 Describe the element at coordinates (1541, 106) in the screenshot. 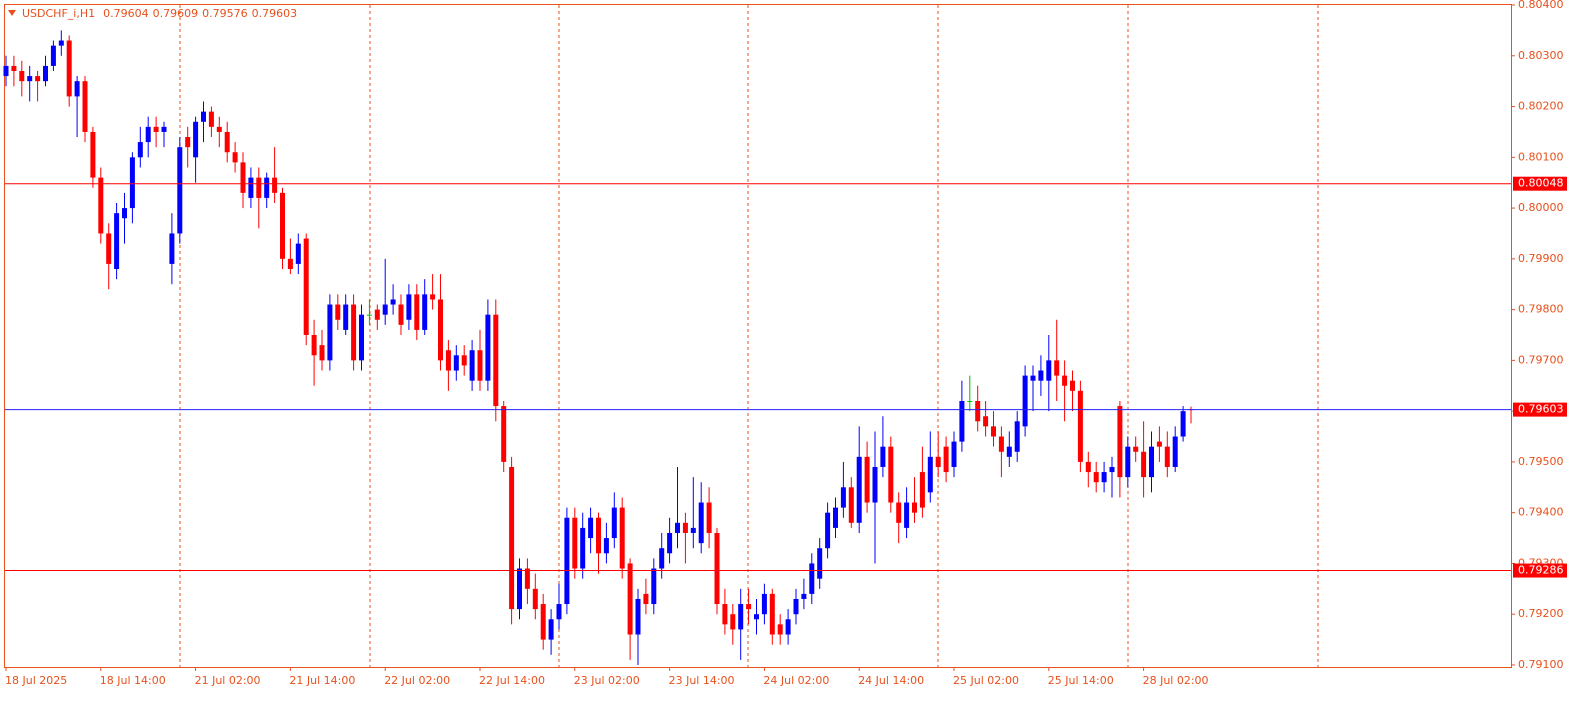

I see `y-tick-label: 0.80200` at that location.